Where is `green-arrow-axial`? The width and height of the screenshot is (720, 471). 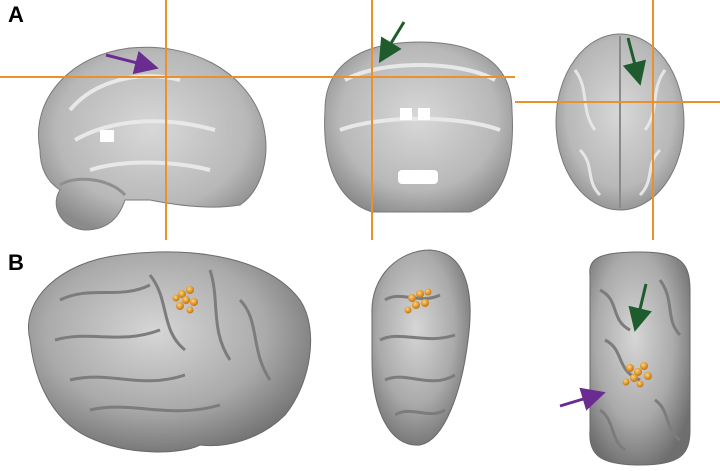
green-arrow-axial is located at coordinates (634, 61).